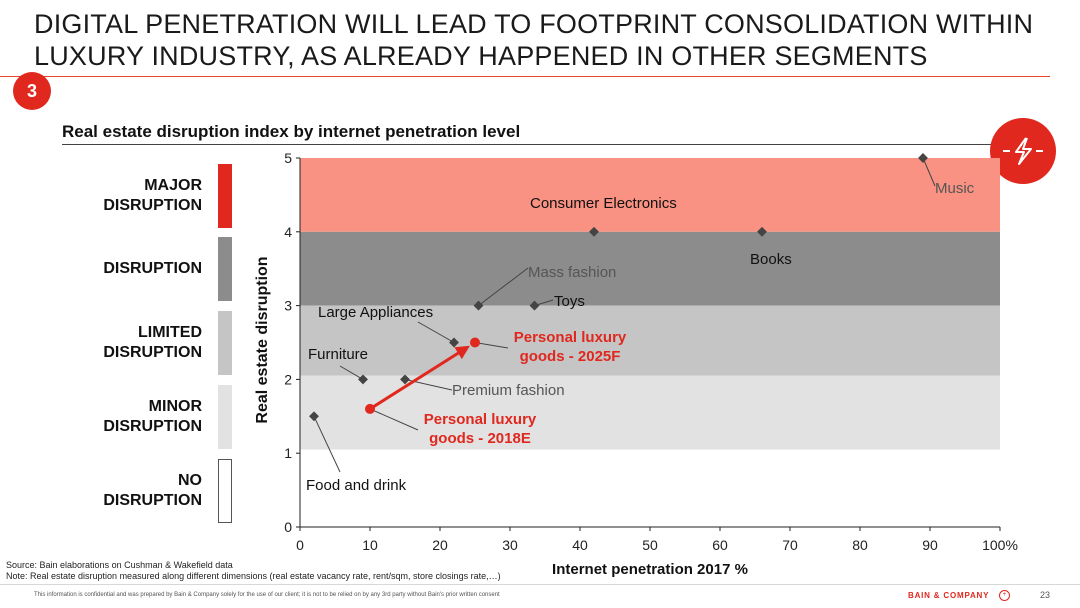  What do you see at coordinates (416, 379) in the screenshot?
I see `trend-arrow-line` at bounding box center [416, 379].